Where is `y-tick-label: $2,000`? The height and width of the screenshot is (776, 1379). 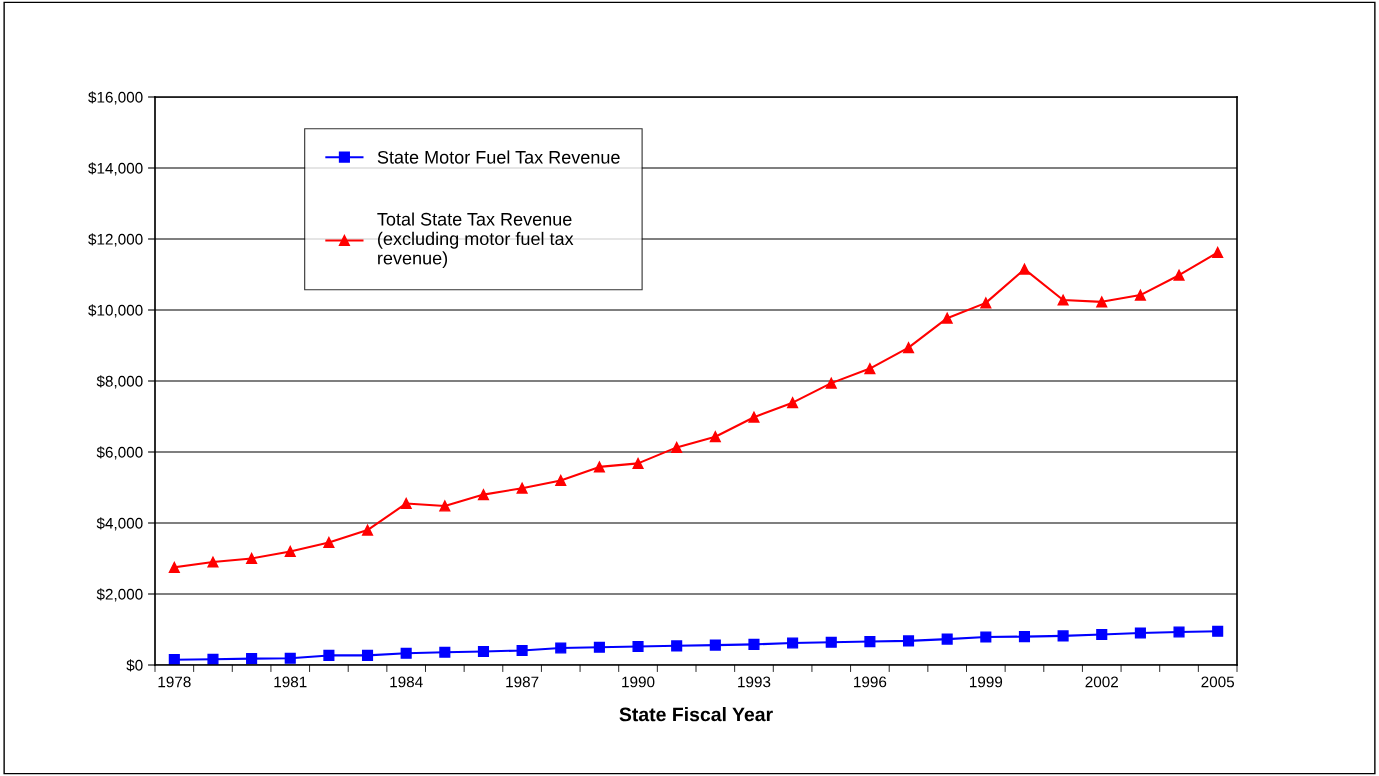
y-tick-label: $2,000 is located at coordinates (119, 595).